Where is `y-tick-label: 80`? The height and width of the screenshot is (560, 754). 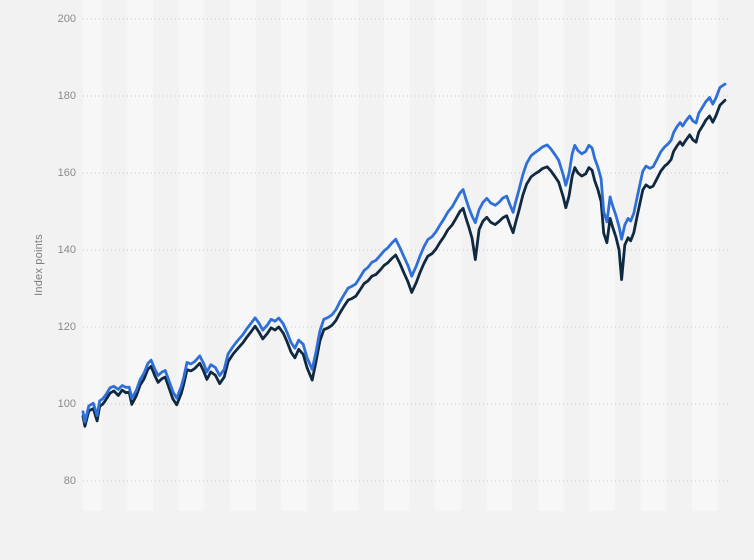
y-tick-label: 80 is located at coordinates (69, 481).